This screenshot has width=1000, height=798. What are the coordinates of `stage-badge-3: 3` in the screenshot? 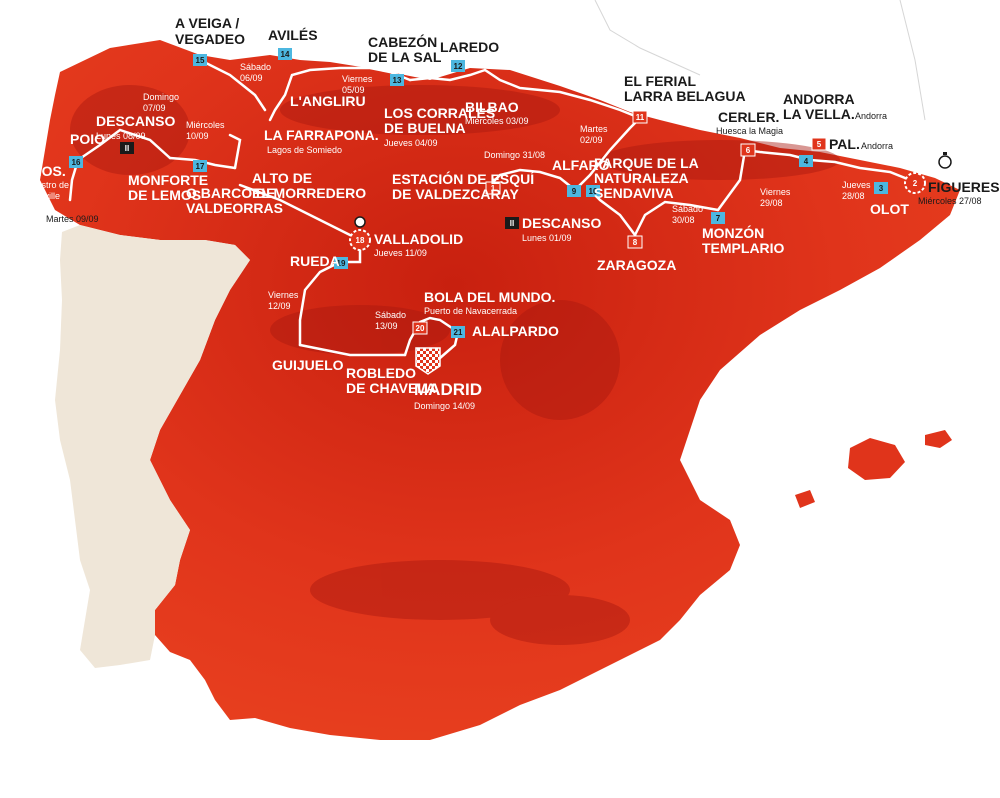 It's located at (881, 188).